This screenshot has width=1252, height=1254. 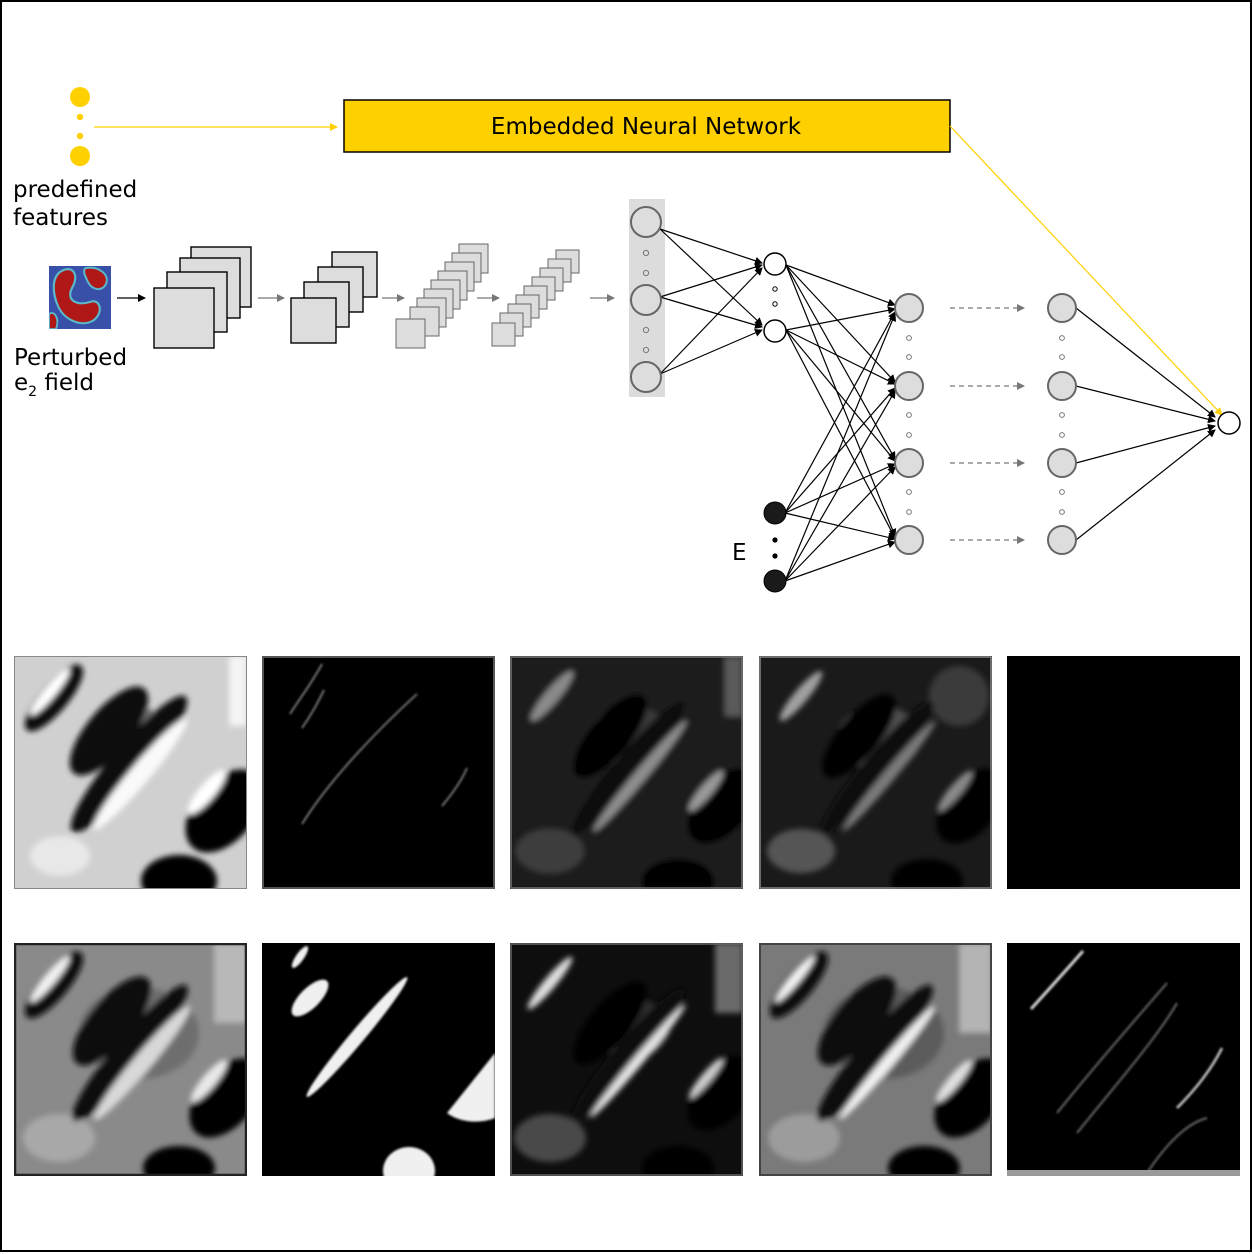 What do you see at coordinates (130, 1059) in the screenshot?
I see `feature-map-r2c1` at bounding box center [130, 1059].